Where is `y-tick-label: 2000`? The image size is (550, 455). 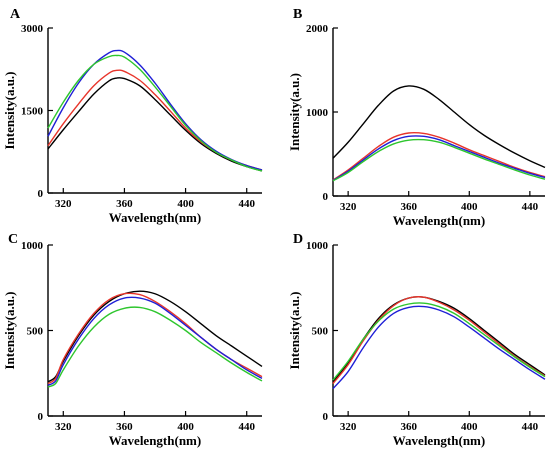
y-tick-label: 2000 is located at coordinates (317, 29).